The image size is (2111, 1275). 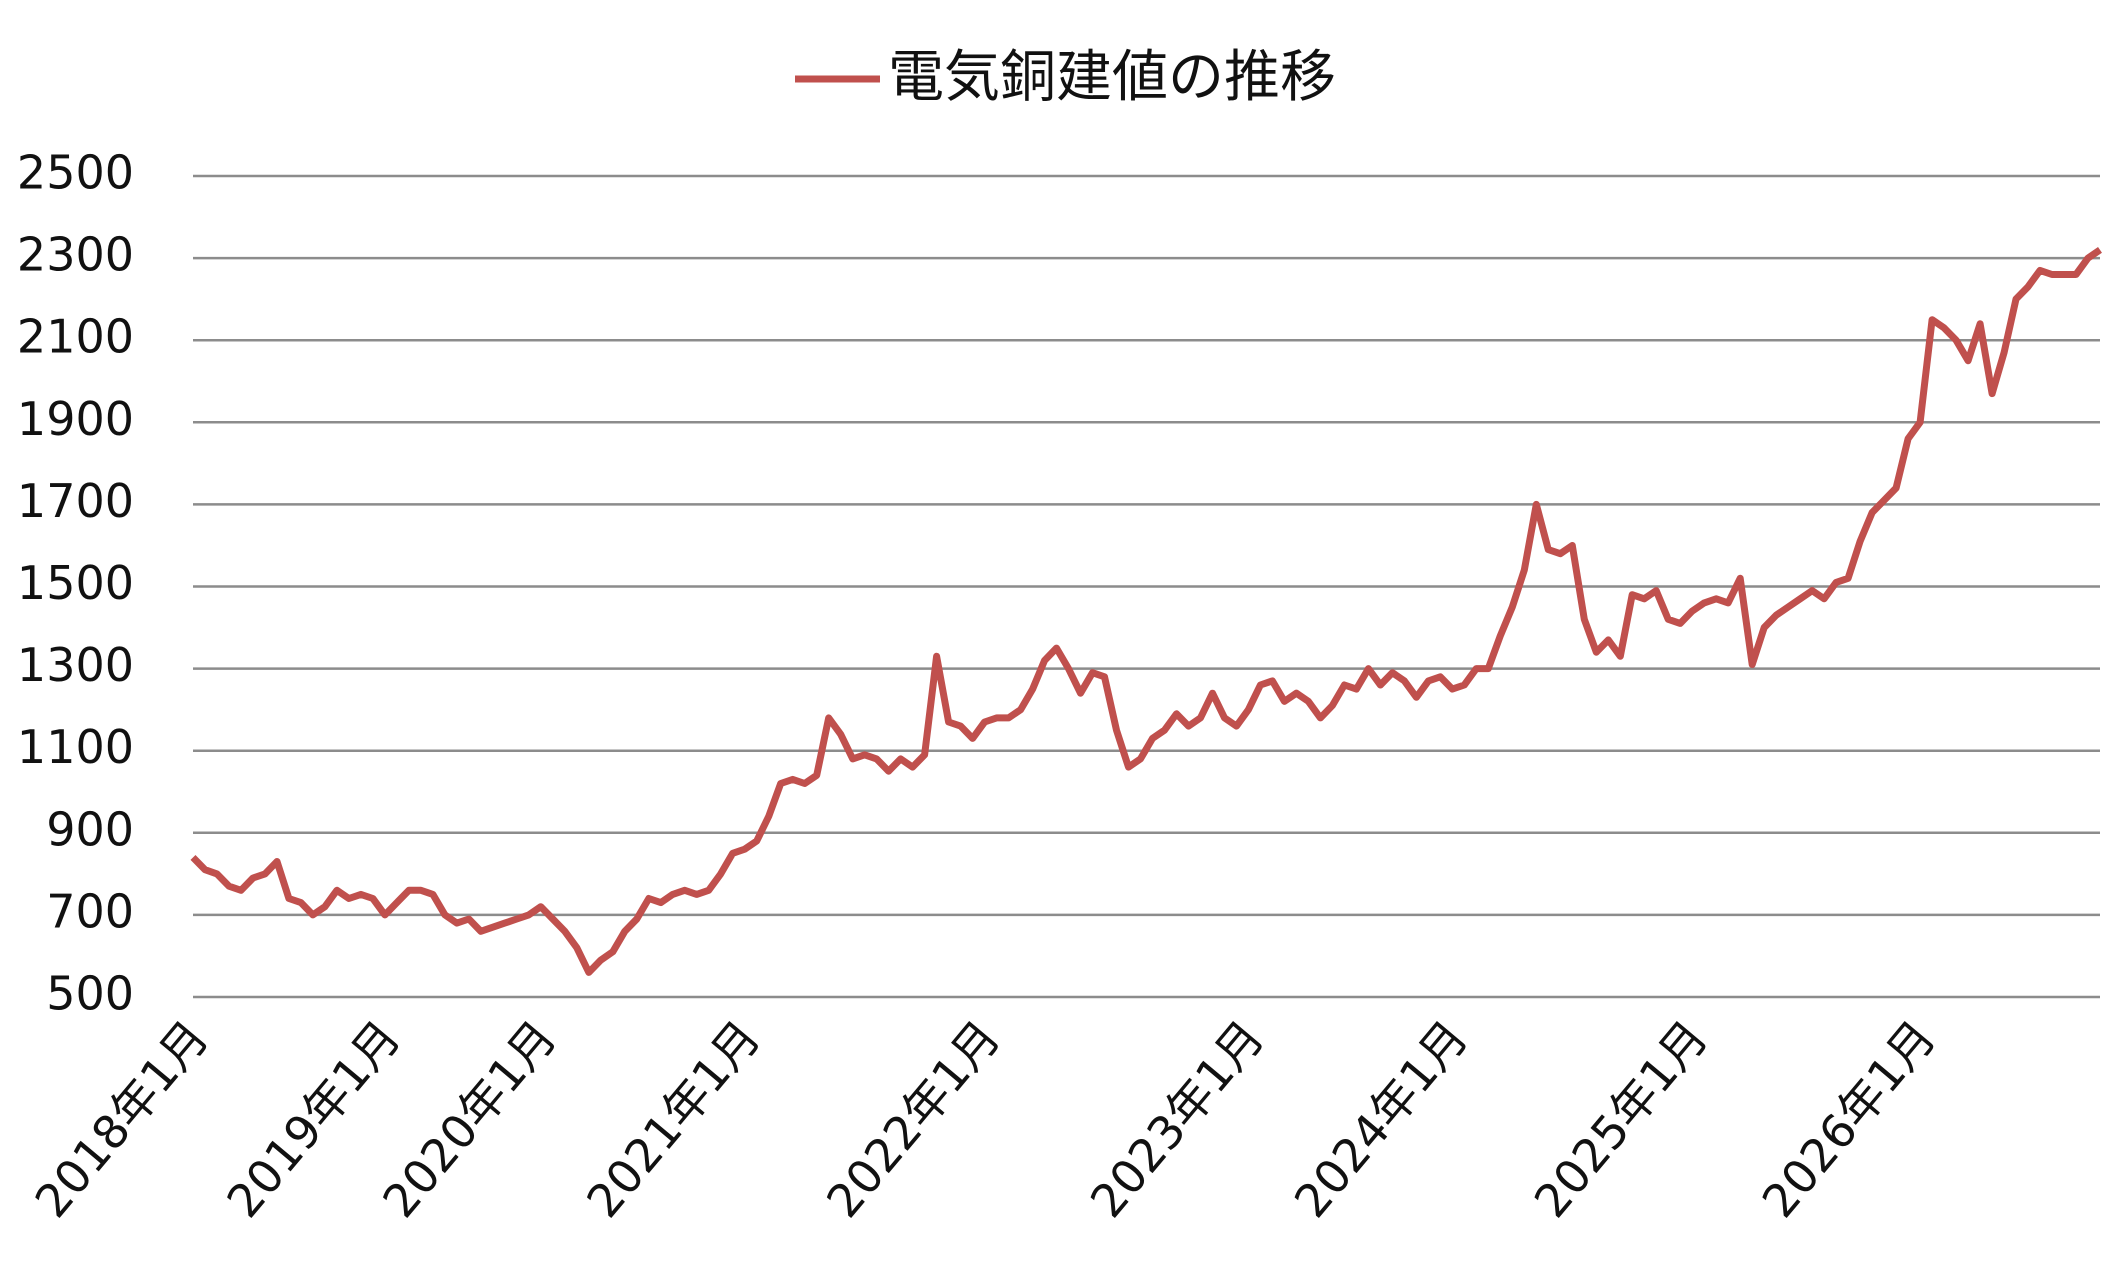 What do you see at coordinates (1621, 1118) in the screenshot?
I see `x-tick-label: 2025年1月` at bounding box center [1621, 1118].